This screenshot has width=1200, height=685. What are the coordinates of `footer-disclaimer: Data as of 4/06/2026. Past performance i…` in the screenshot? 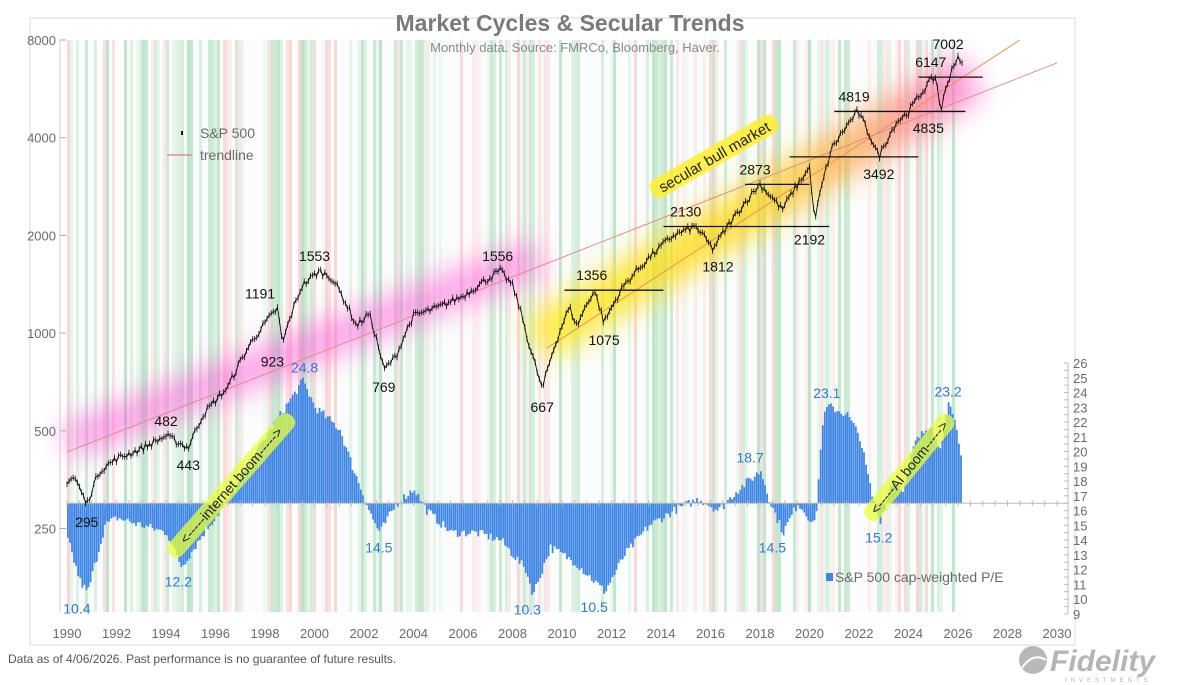 It's located at (202, 659).